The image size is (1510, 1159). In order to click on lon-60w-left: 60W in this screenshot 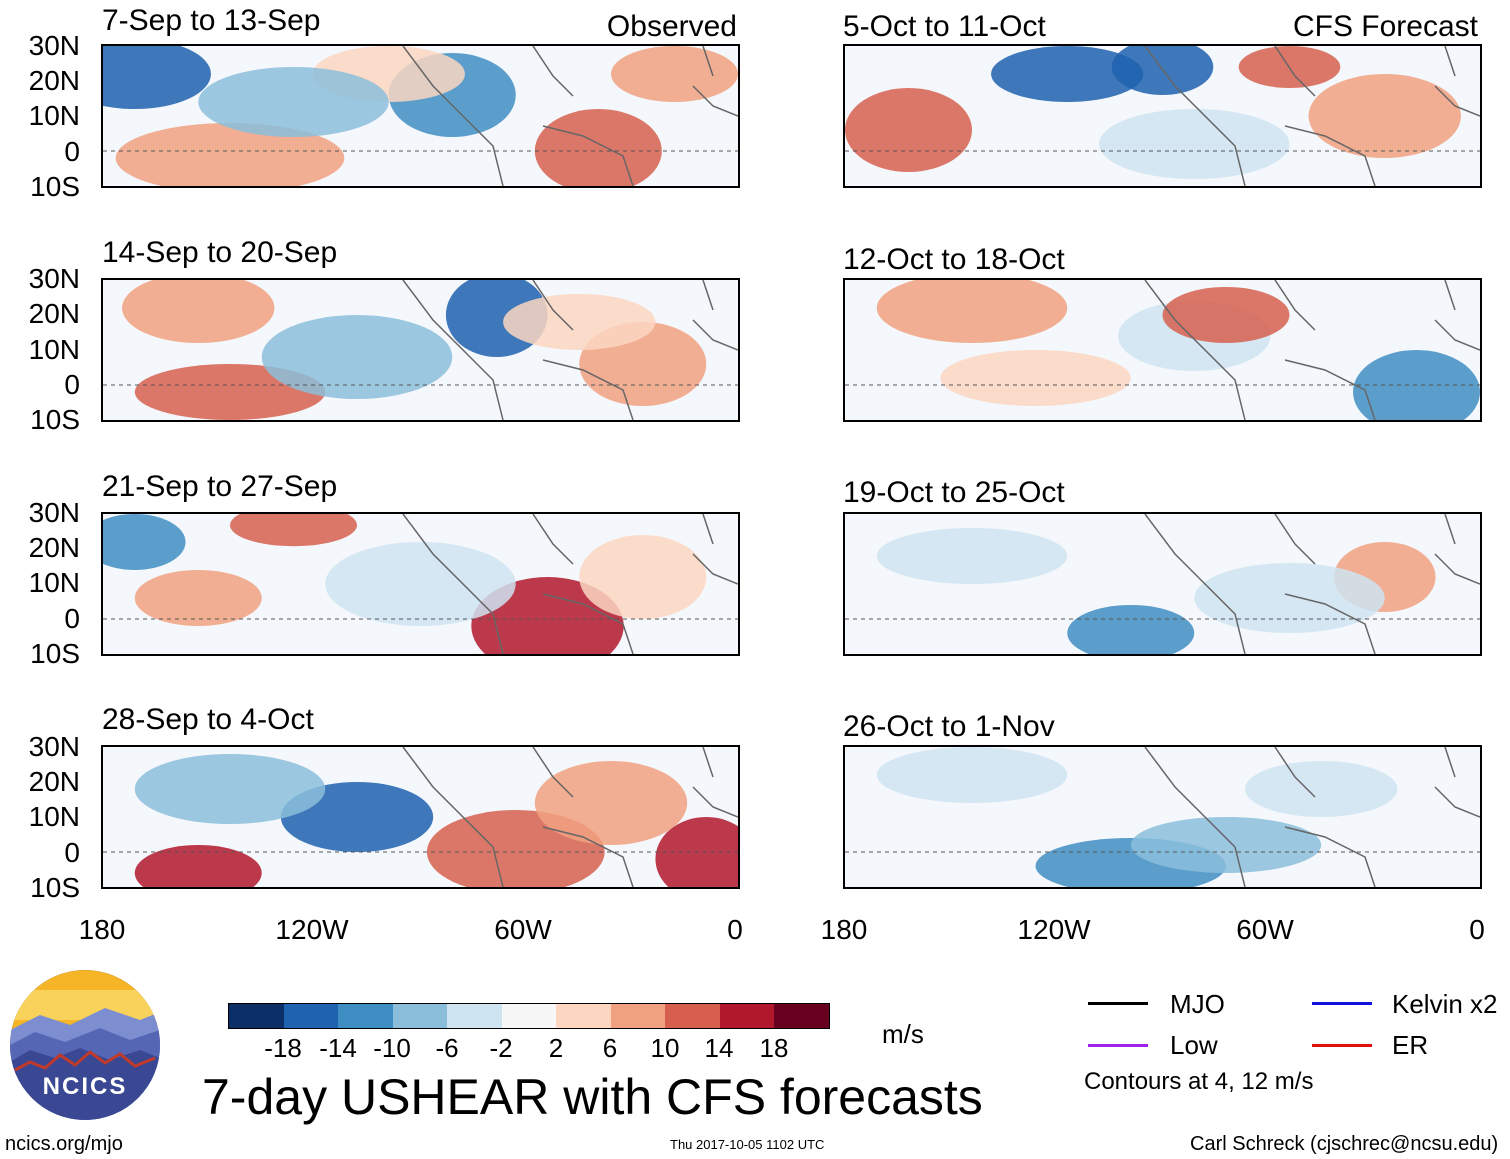, I will do `click(523, 929)`.